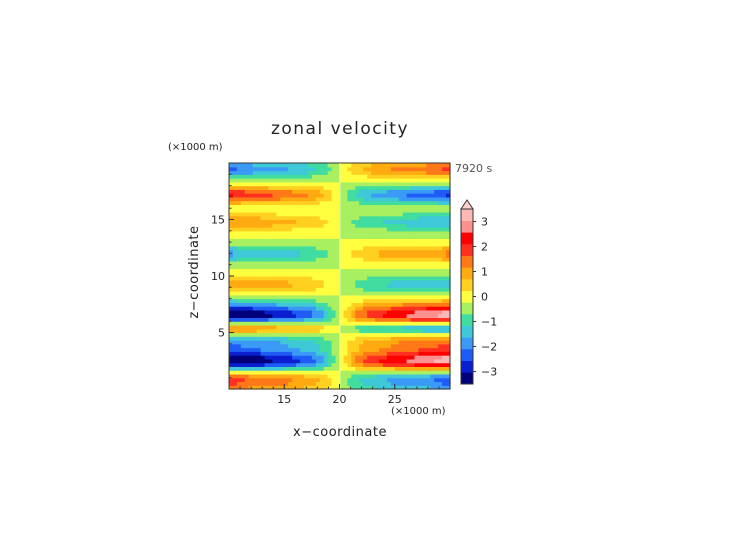  What do you see at coordinates (484, 247) in the screenshot?
I see `colorbar-tick-label: 2` at bounding box center [484, 247].